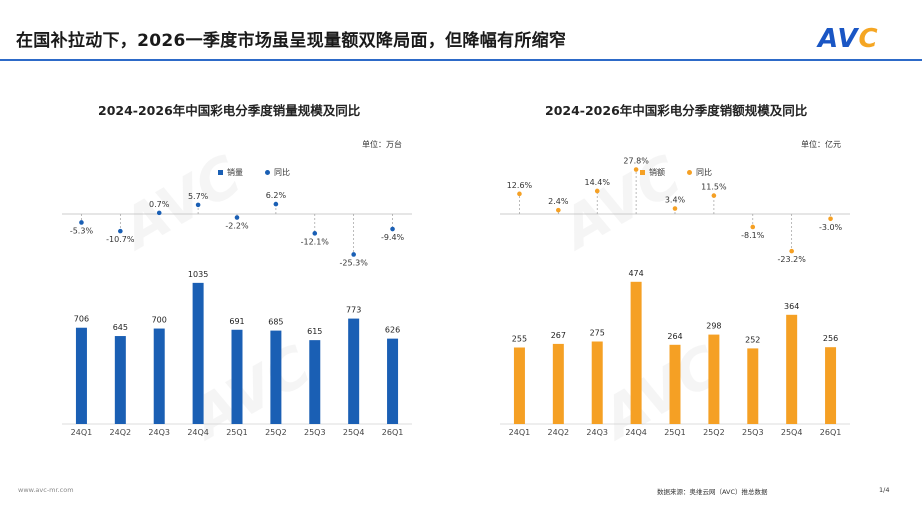 This screenshot has height=513, width=922. I want to click on bar-value-label: 267, so click(558, 335).